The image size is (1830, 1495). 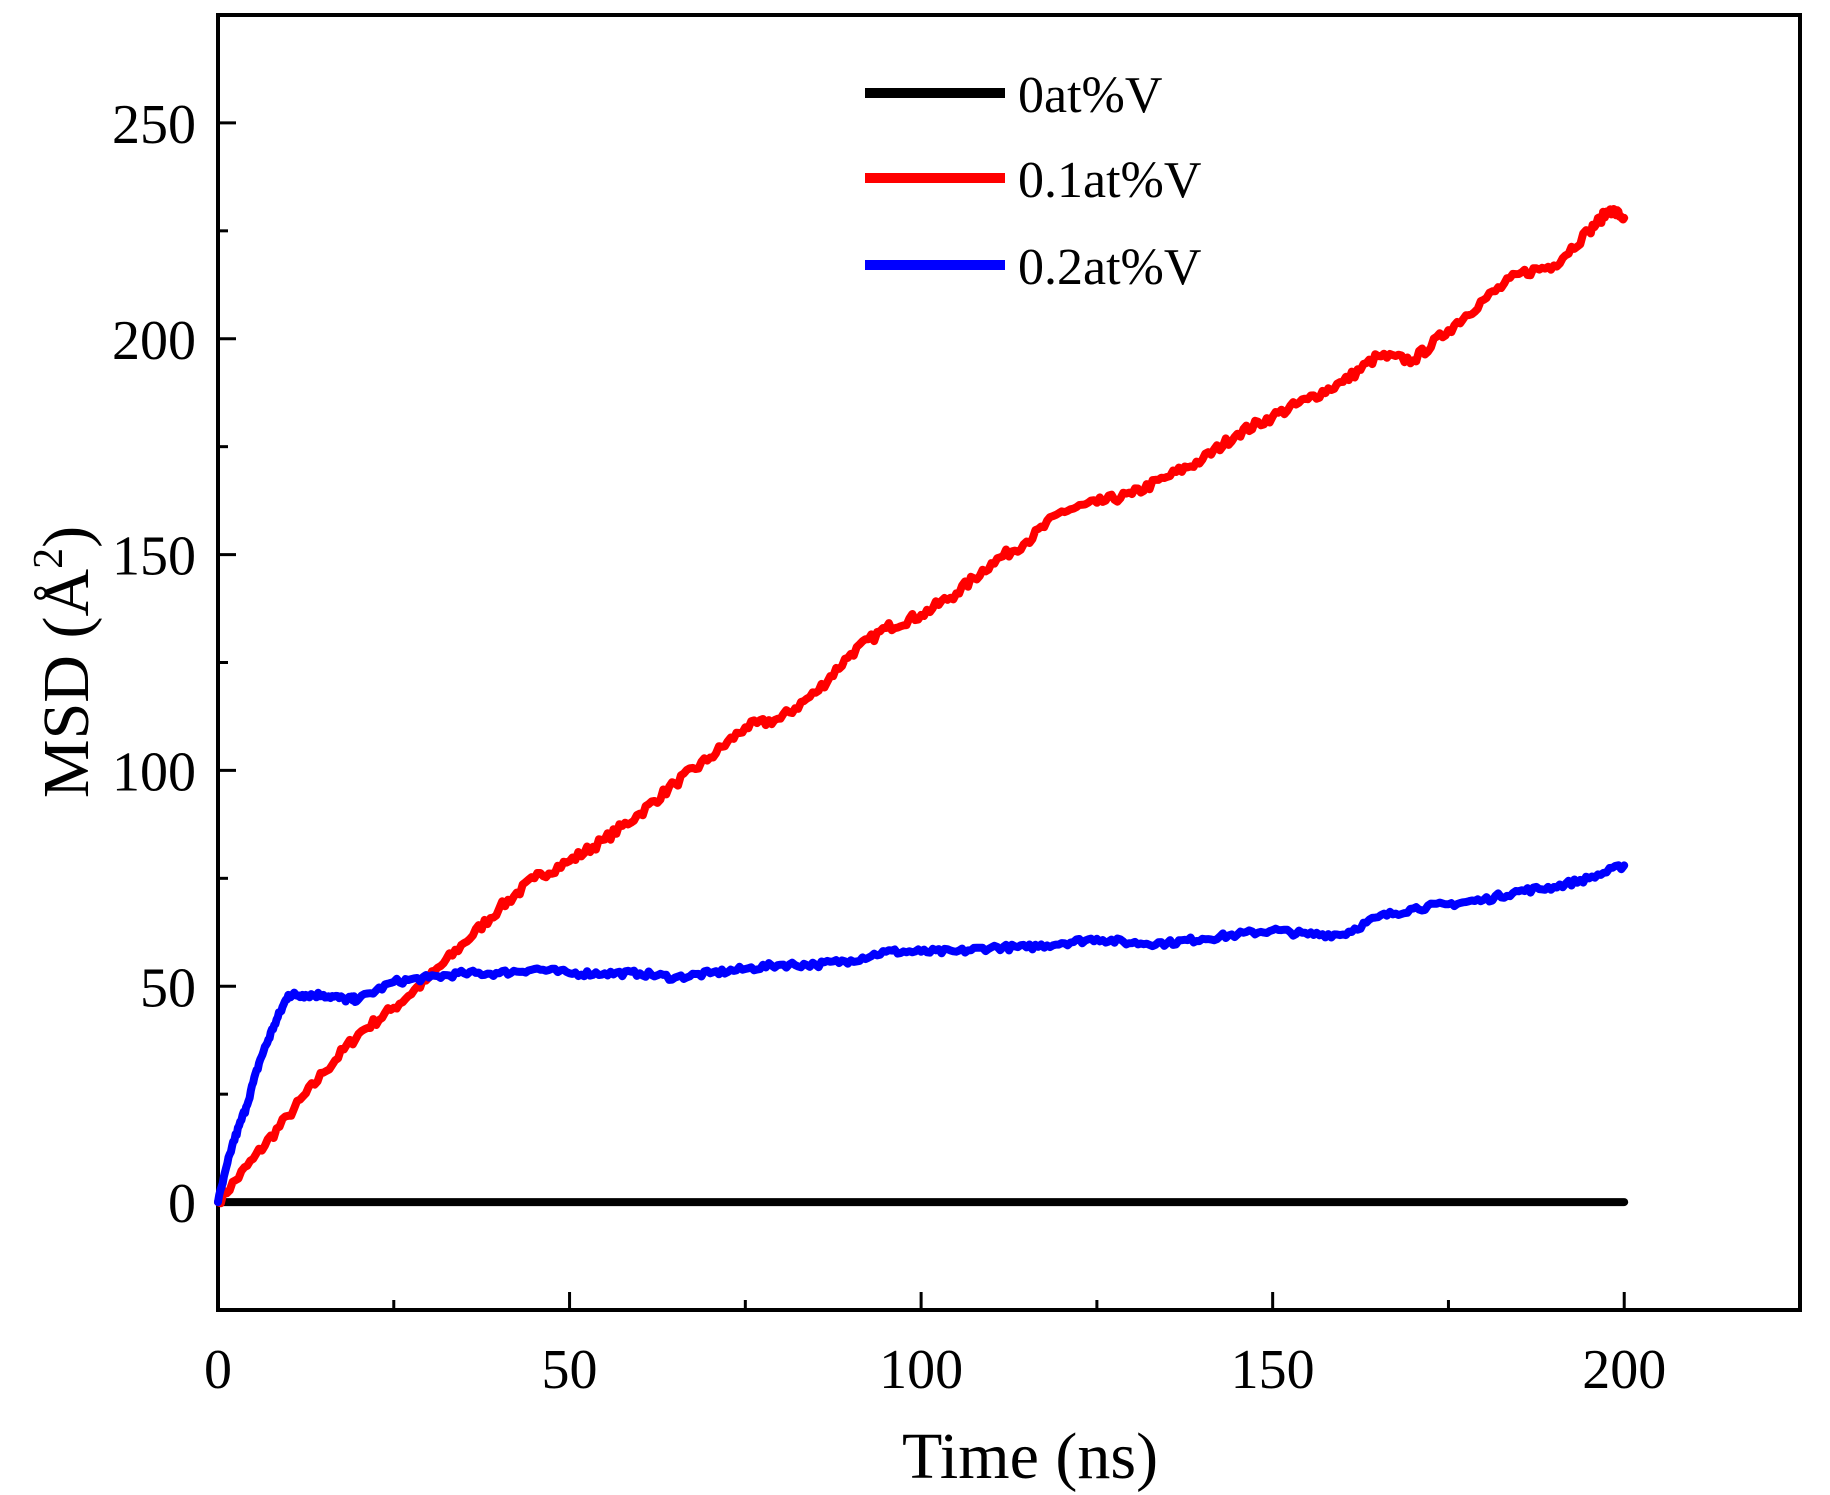 I want to click on y-tick-label: 100, so click(x=154, y=772).